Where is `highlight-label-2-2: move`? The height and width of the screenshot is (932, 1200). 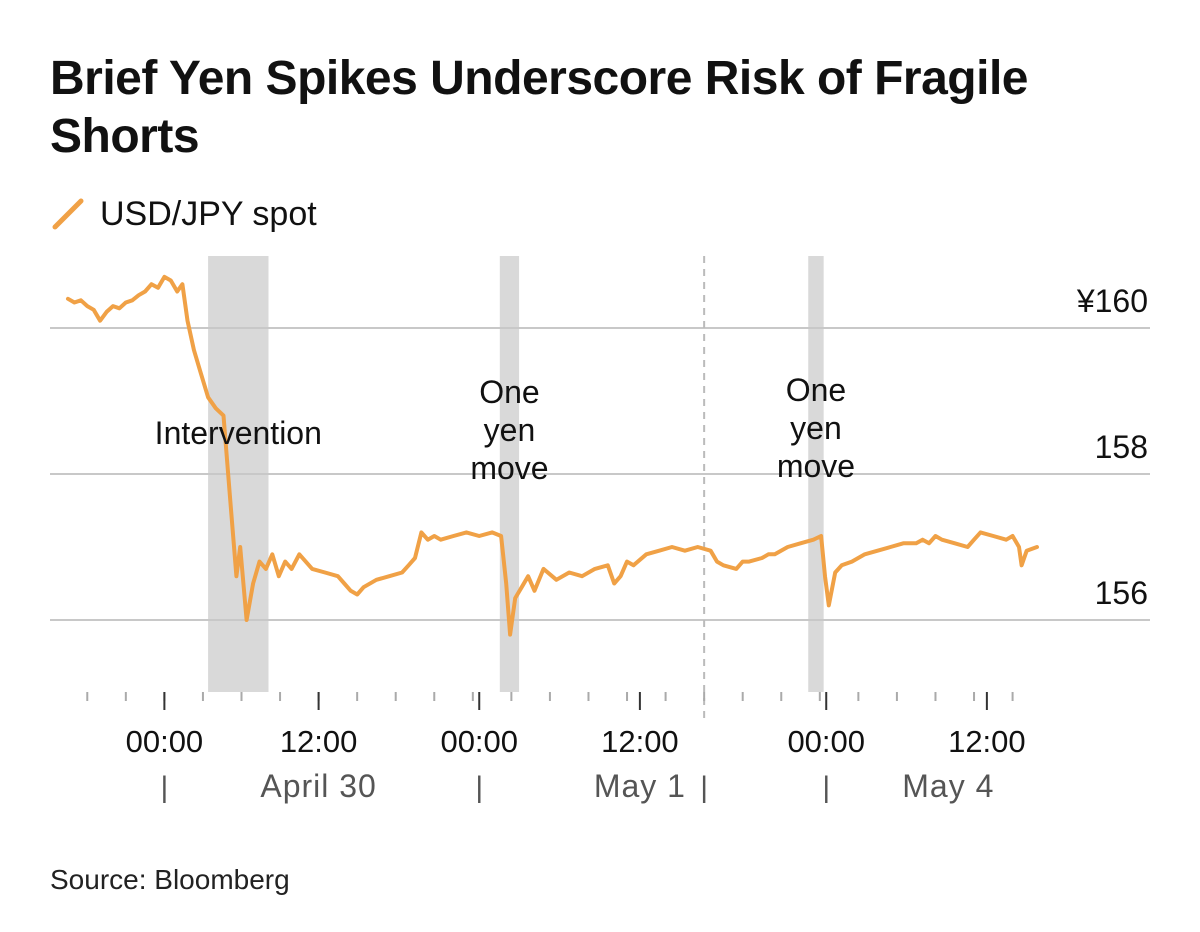 highlight-label-2-2: move is located at coordinates (816, 466).